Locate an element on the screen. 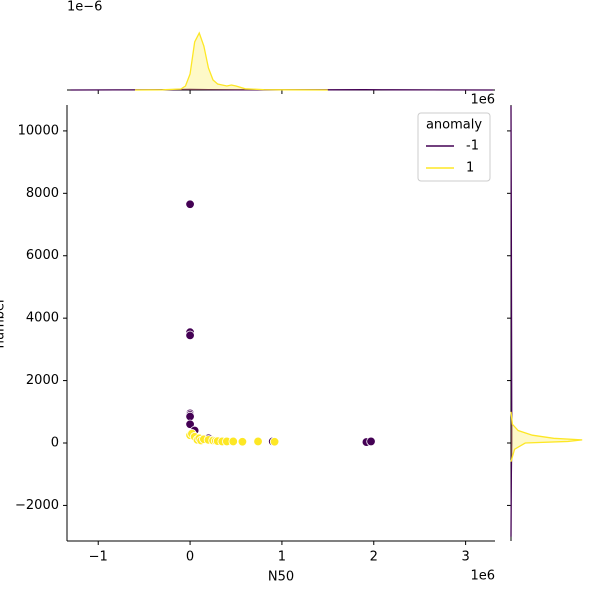 This screenshot has width=600, height=600. legend-title: anomaly is located at coordinates (454, 125).